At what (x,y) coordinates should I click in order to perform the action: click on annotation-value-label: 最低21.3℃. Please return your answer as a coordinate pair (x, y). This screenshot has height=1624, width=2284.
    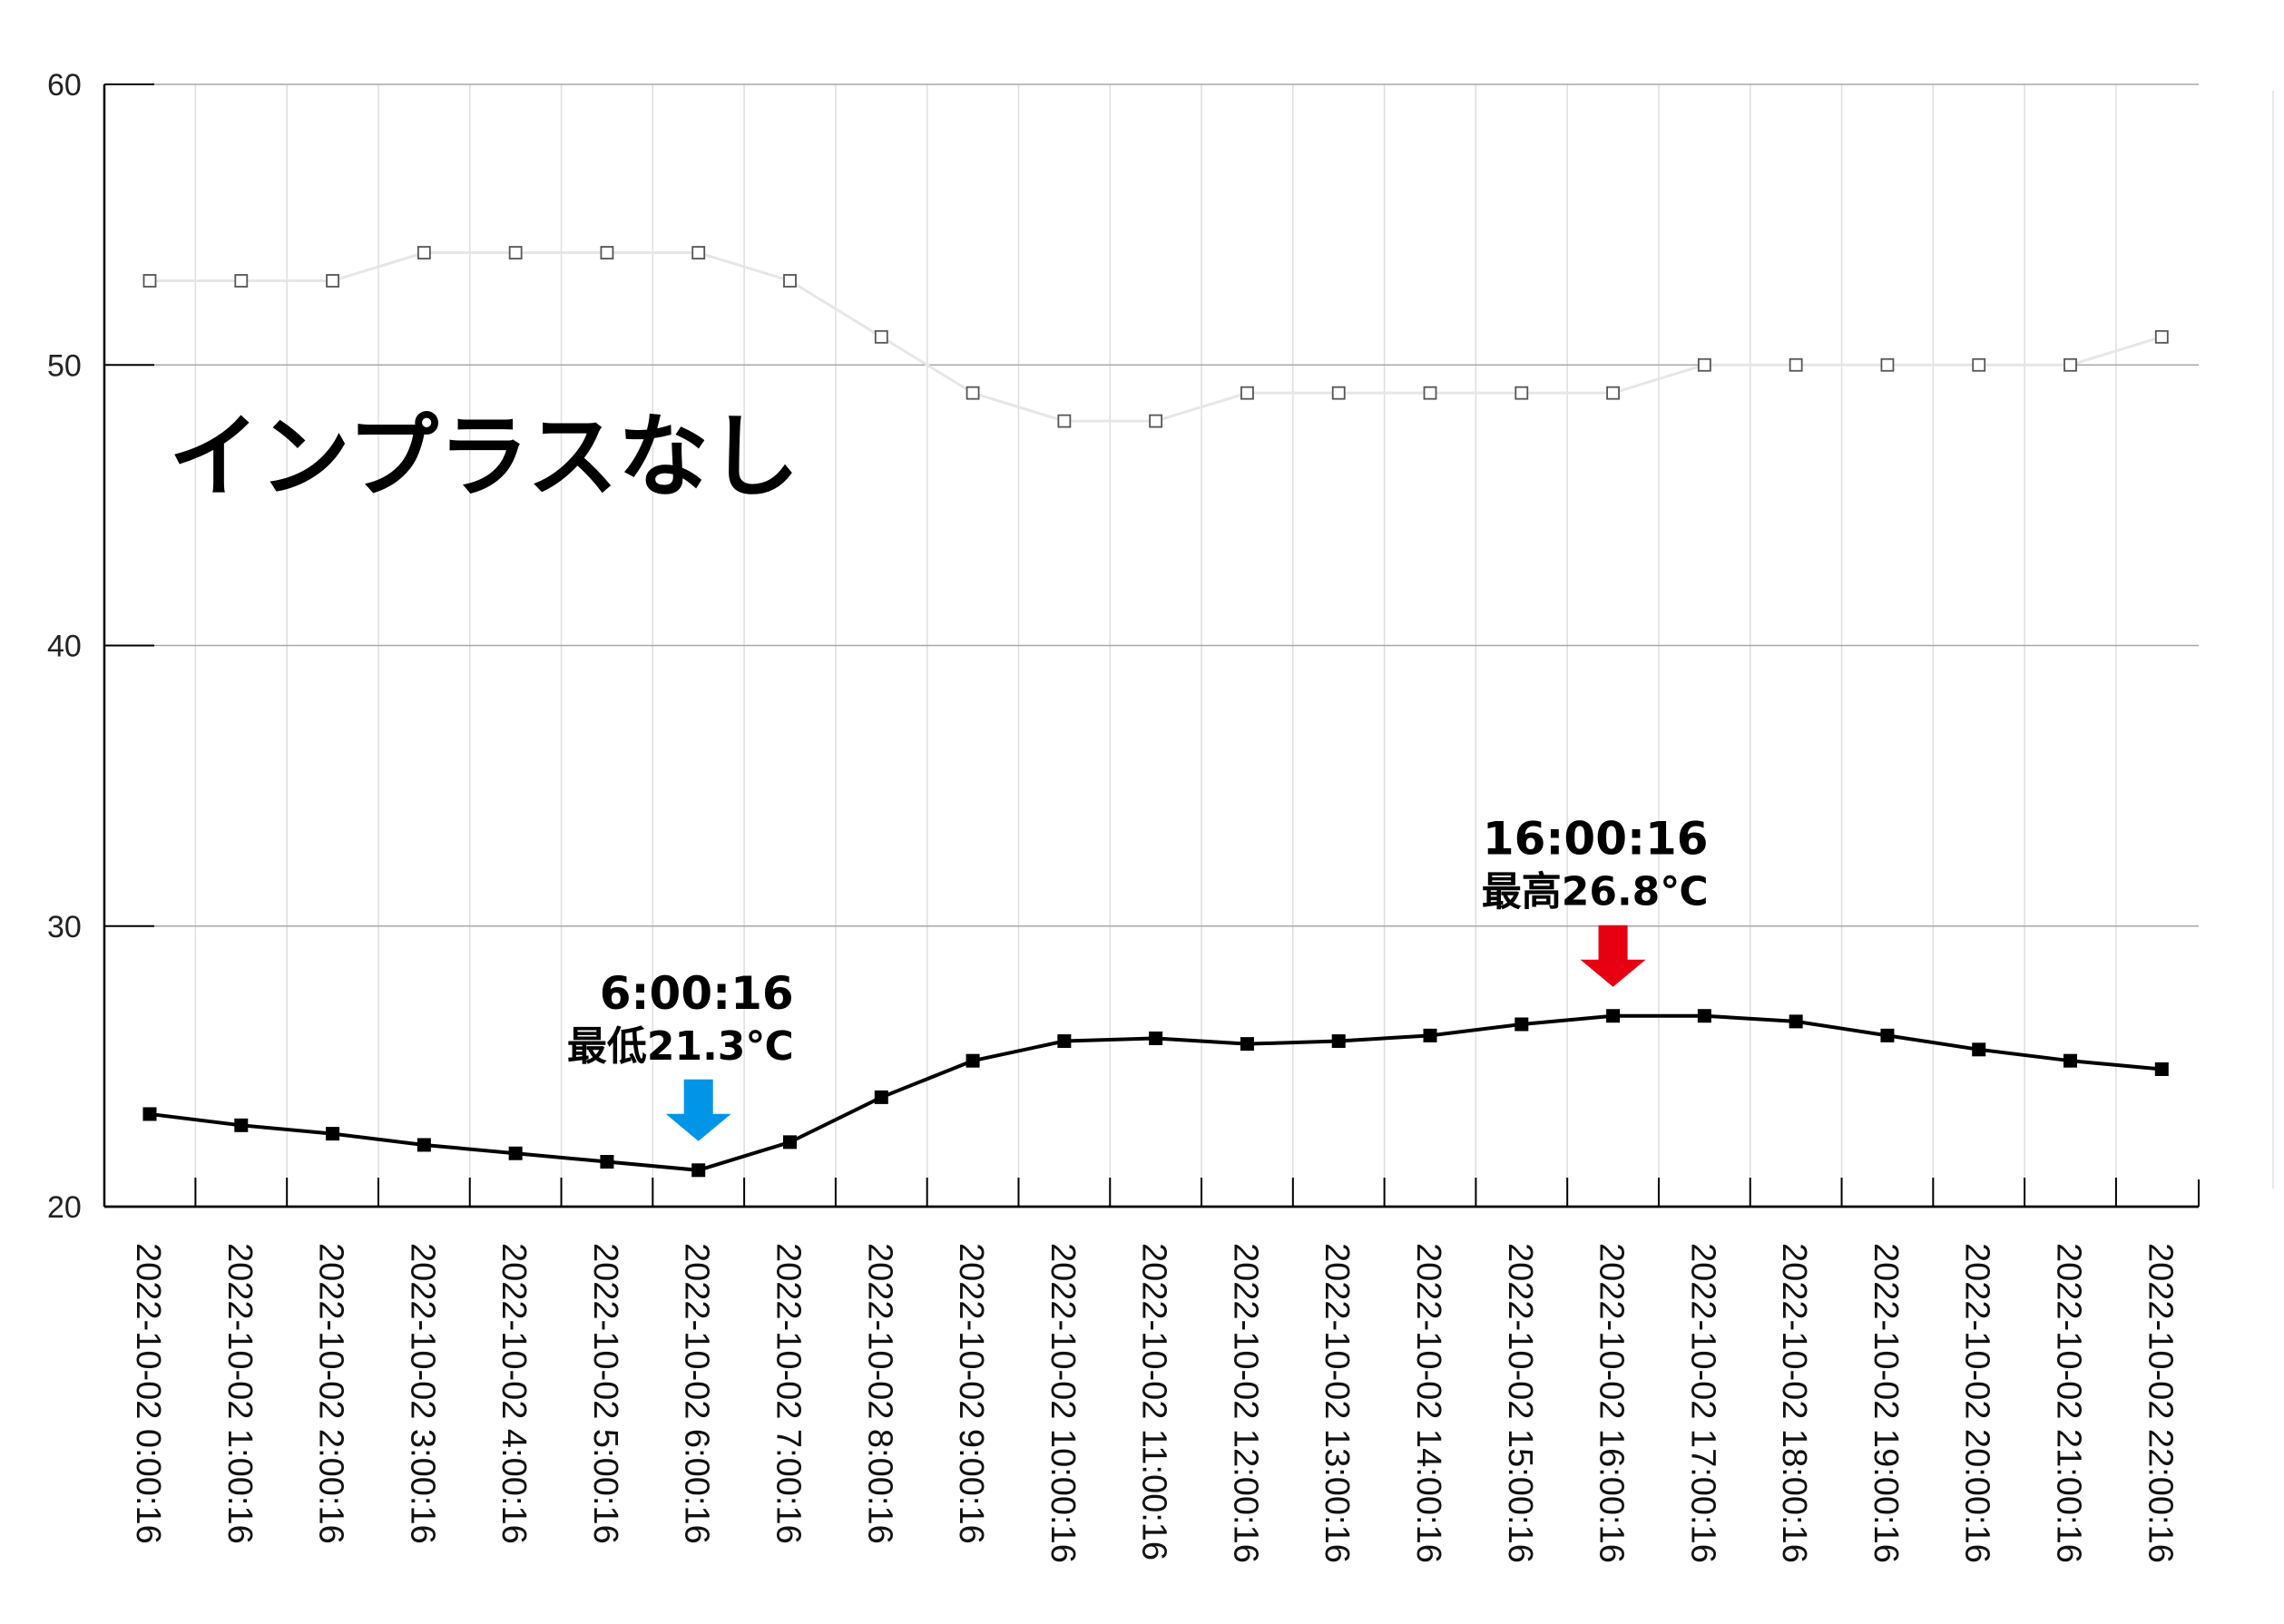
    Looking at the image, I should click on (680, 1046).